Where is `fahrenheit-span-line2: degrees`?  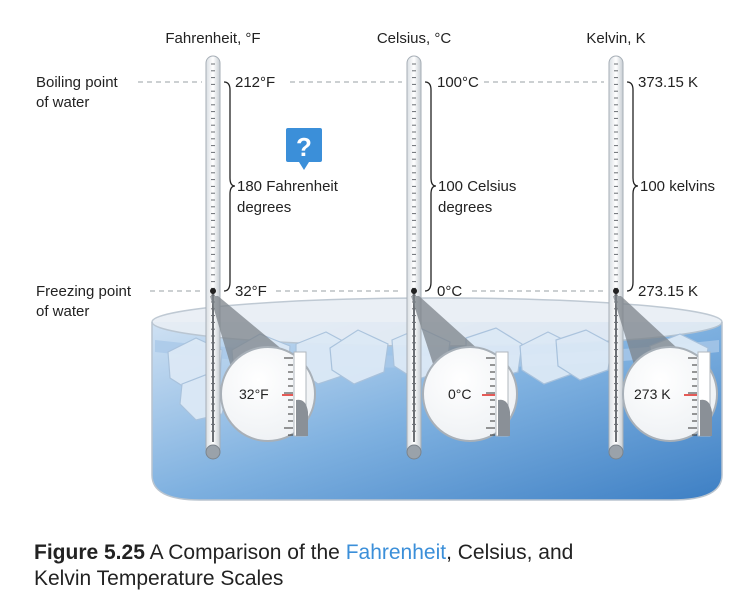
fahrenheit-span-line2: degrees is located at coordinates (264, 207).